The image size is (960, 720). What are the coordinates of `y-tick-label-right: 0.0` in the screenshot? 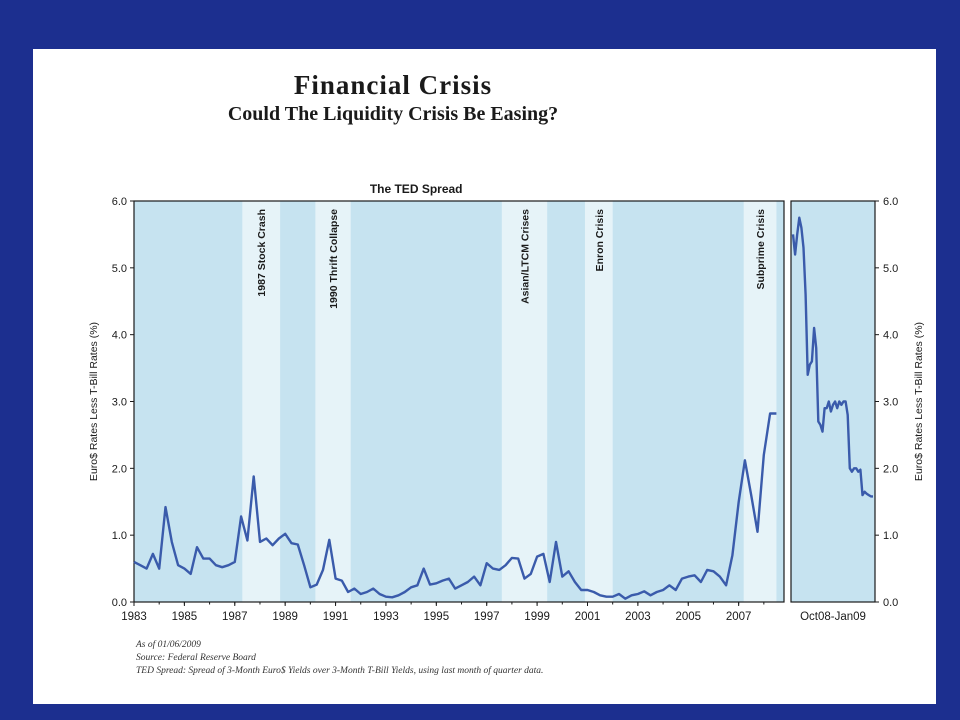 It's located at (890, 603).